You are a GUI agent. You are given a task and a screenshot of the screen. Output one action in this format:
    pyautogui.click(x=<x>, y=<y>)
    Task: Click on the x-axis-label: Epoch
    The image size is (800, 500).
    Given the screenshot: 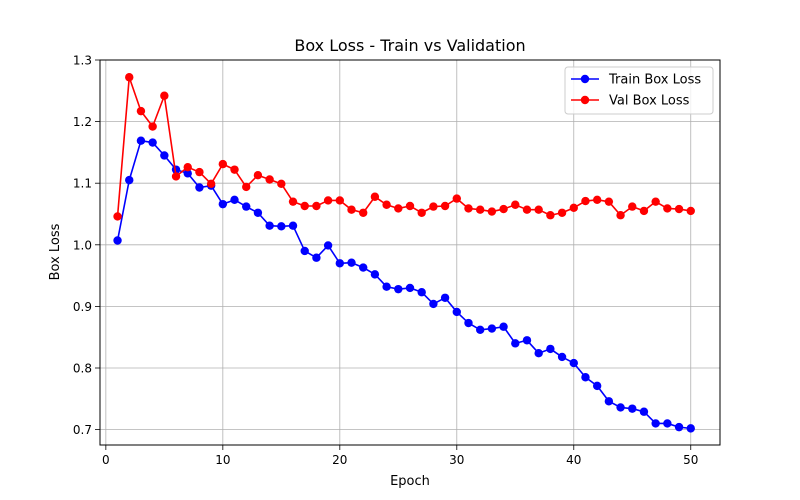 What is the action you would take?
    pyautogui.click(x=410, y=481)
    